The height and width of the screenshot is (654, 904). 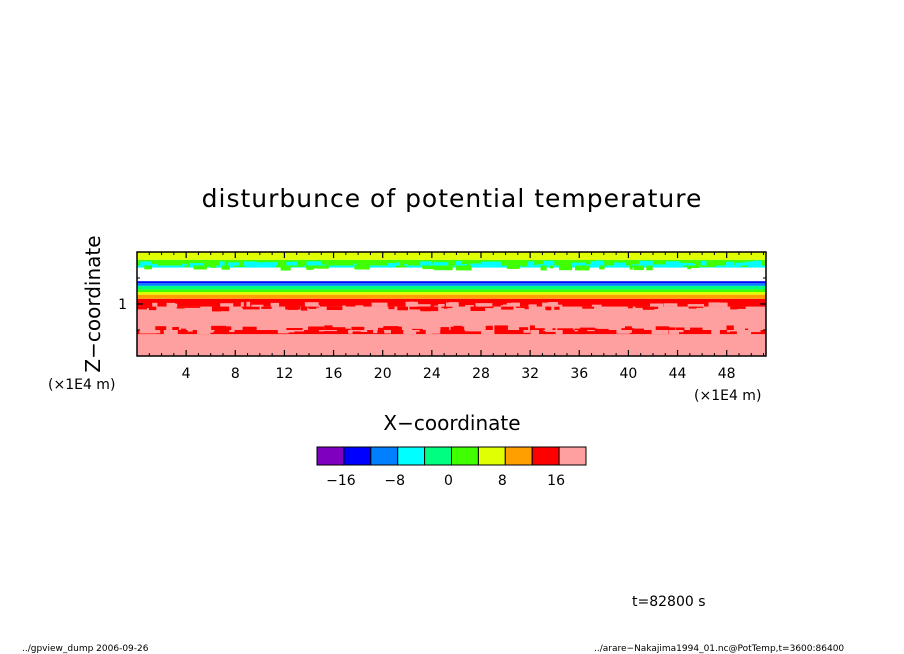 What do you see at coordinates (448, 481) in the screenshot?
I see `colorbar-tick-label-2: 0` at bounding box center [448, 481].